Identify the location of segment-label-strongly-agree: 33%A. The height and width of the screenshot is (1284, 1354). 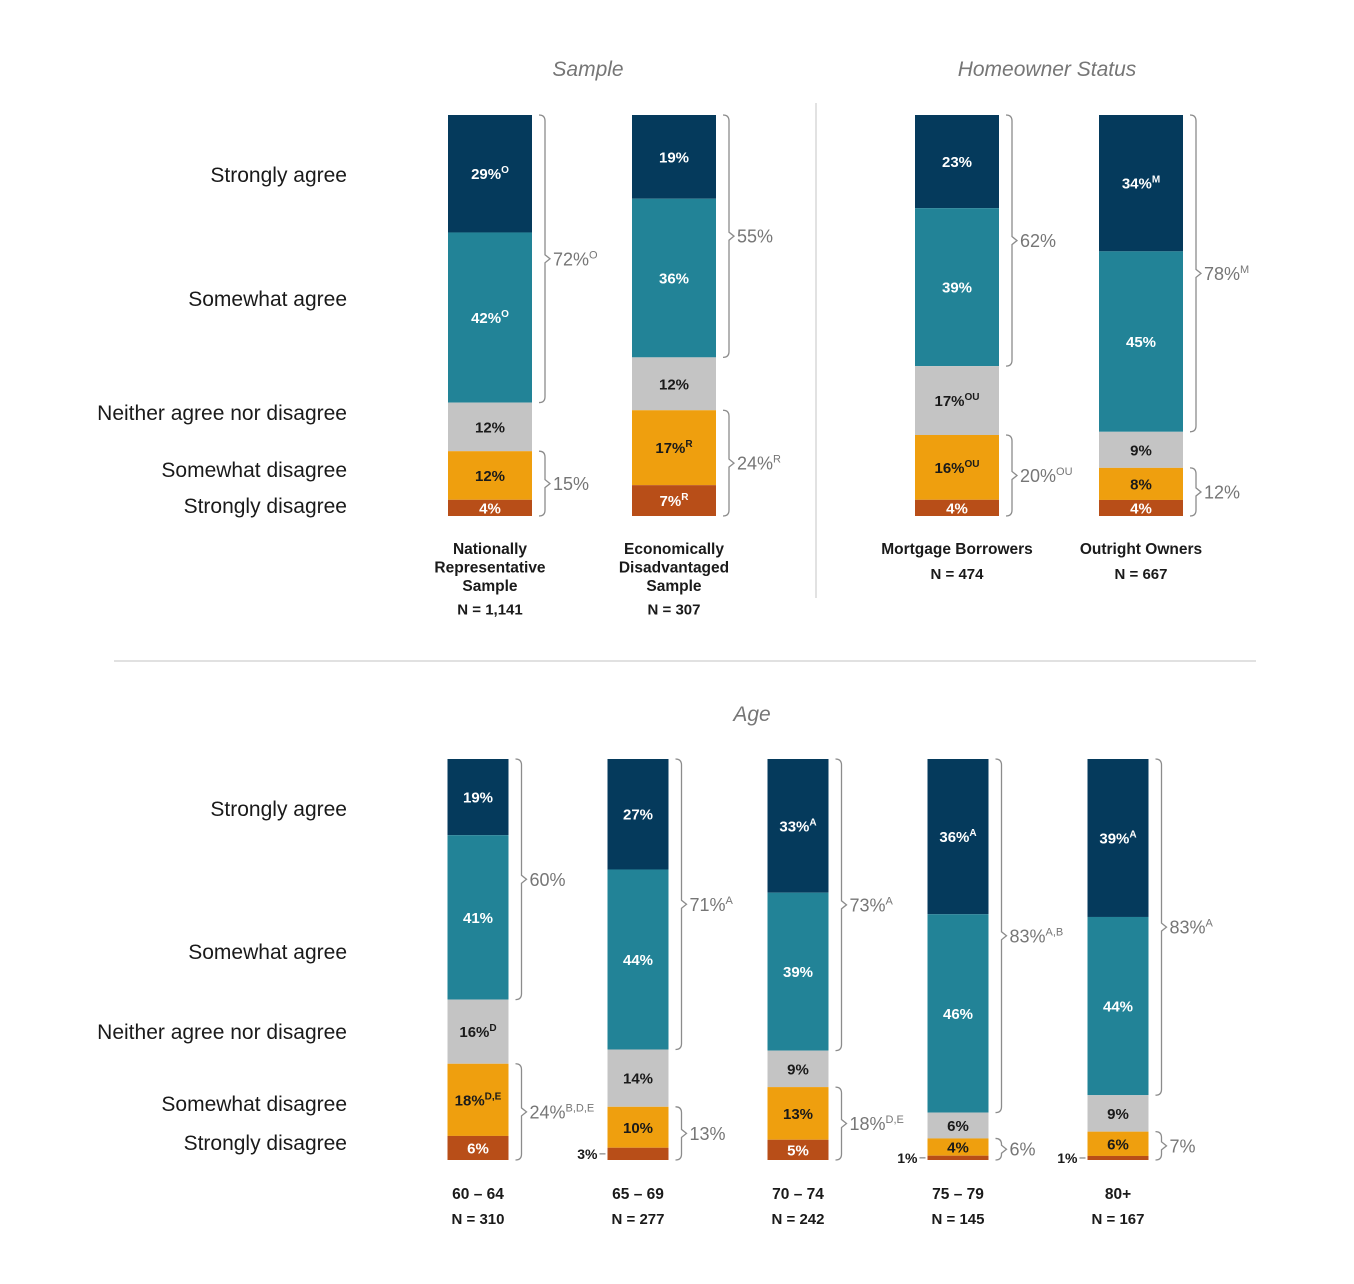
(797, 826).